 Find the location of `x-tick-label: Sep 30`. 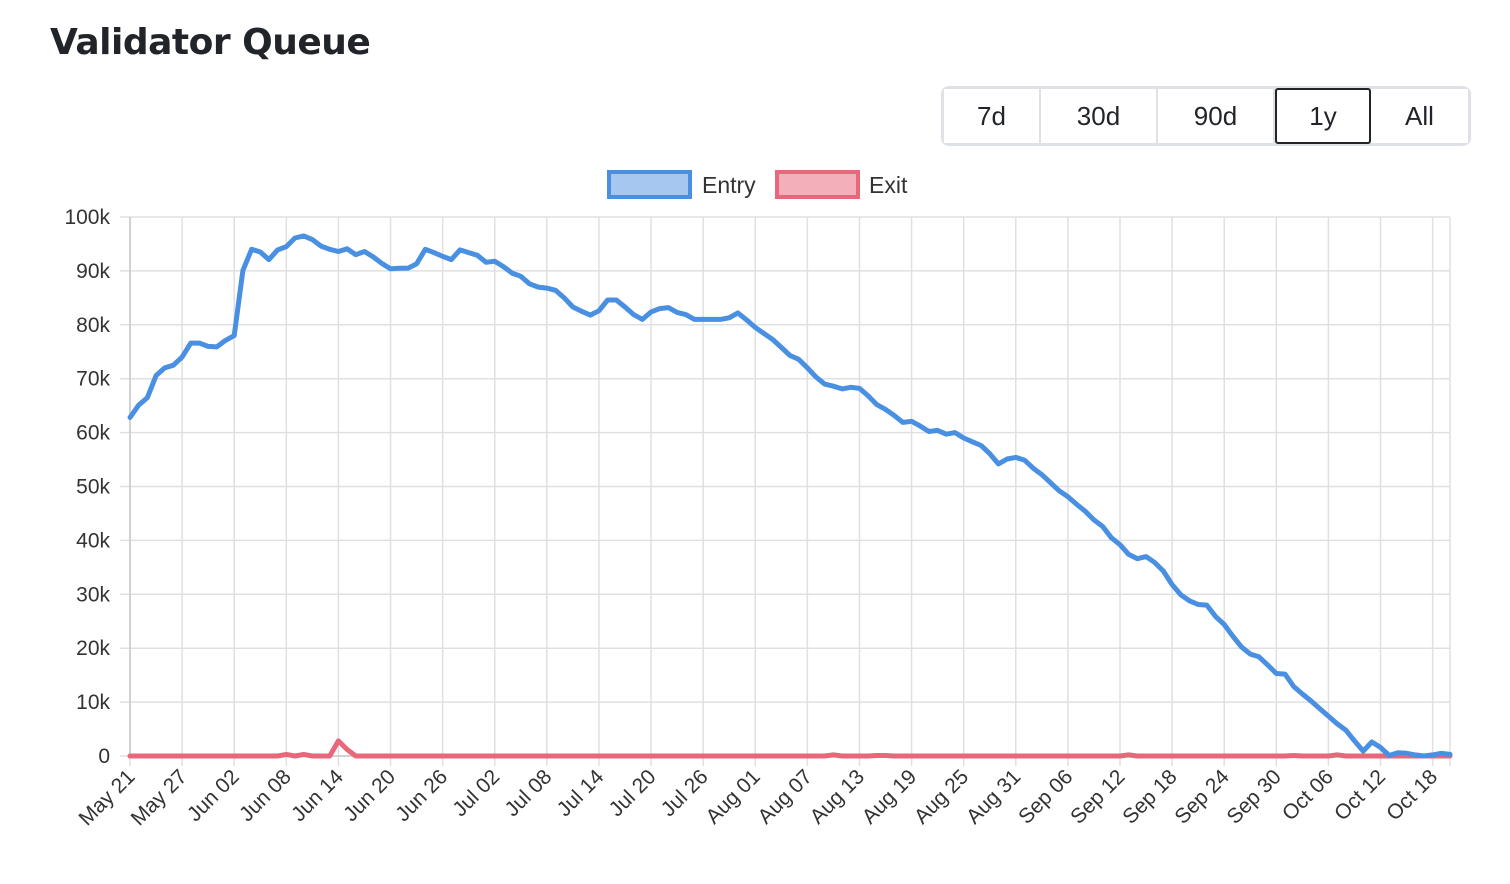

x-tick-label: Sep 30 is located at coordinates (1254, 796).